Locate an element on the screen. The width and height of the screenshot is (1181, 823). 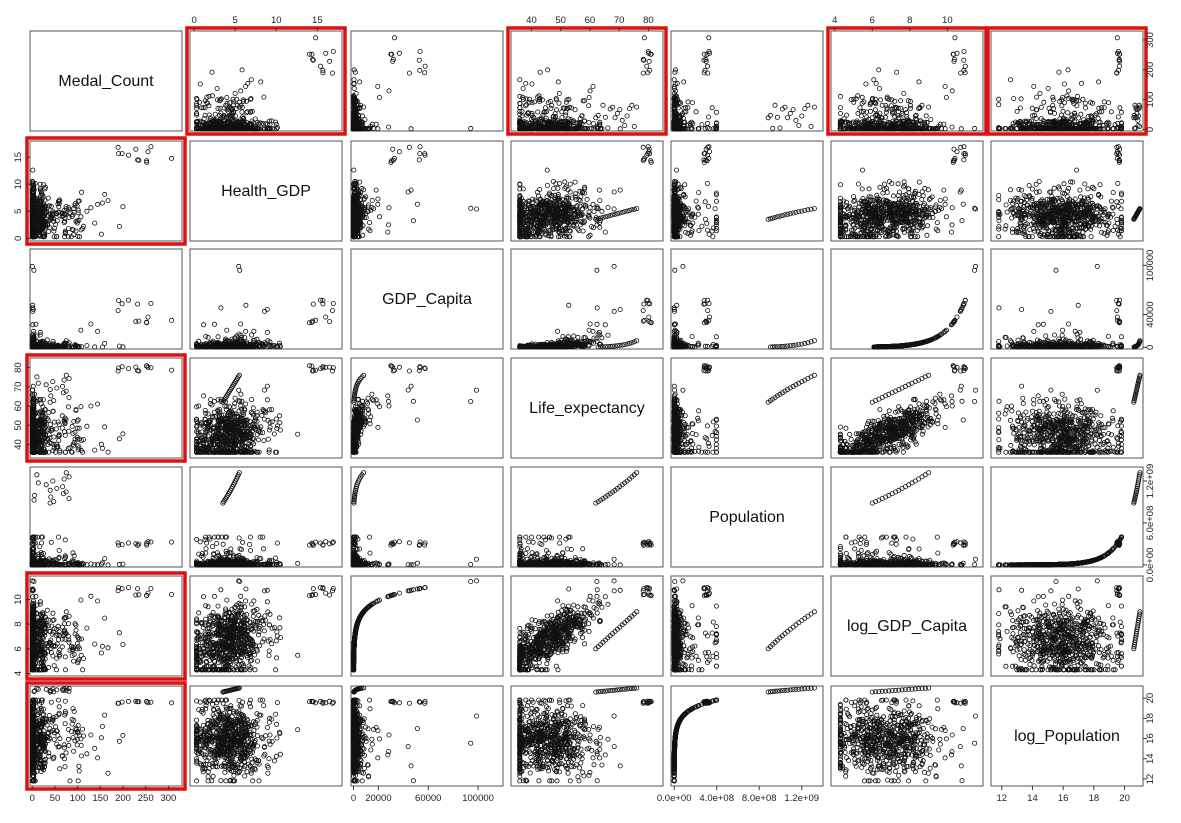
panel-Health_GDP-vs-GDP_Capita is located at coordinates (427, 191).